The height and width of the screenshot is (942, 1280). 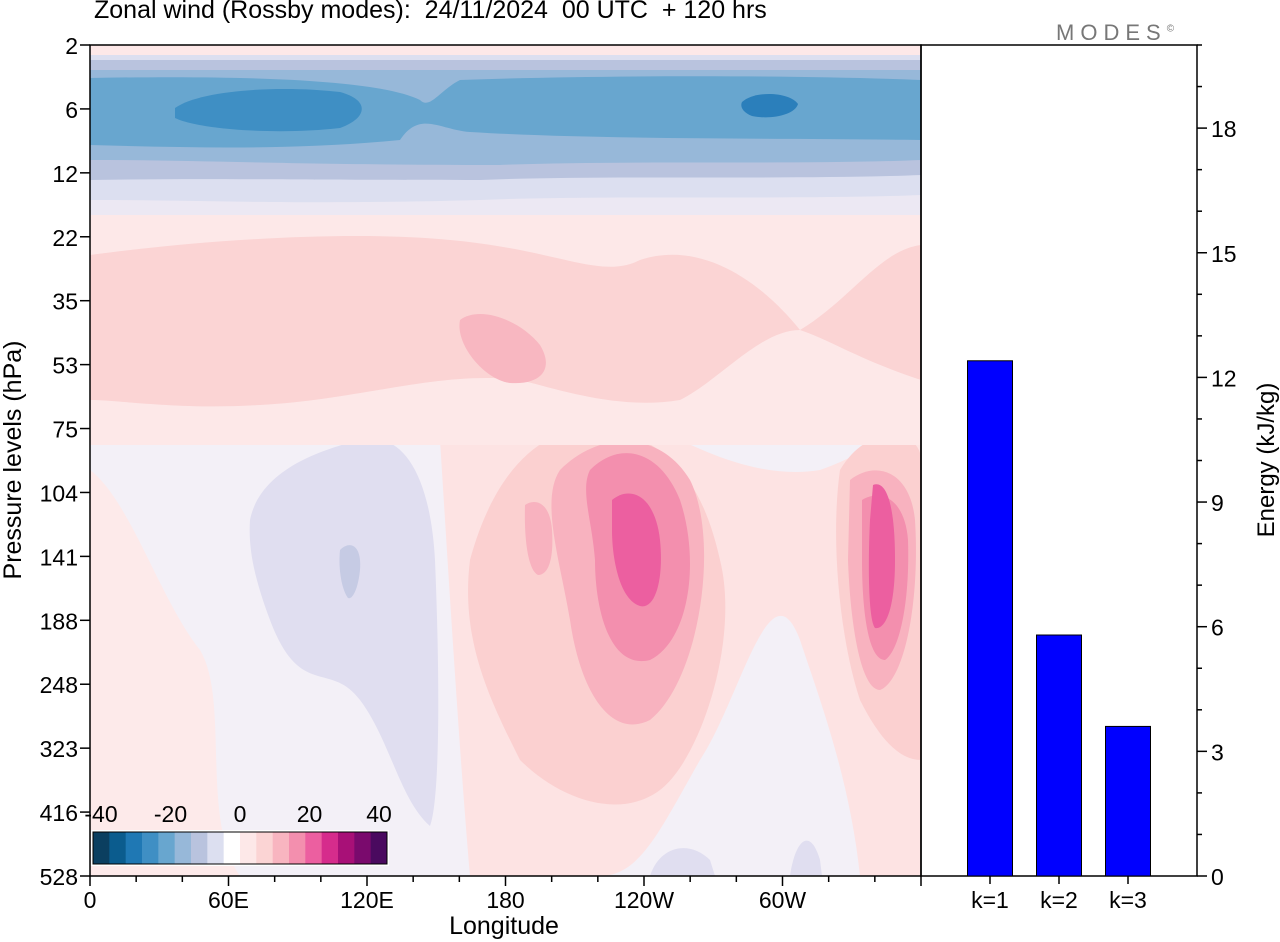 What do you see at coordinates (1217, 503) in the screenshot?
I see `energy-tick-label: 9` at bounding box center [1217, 503].